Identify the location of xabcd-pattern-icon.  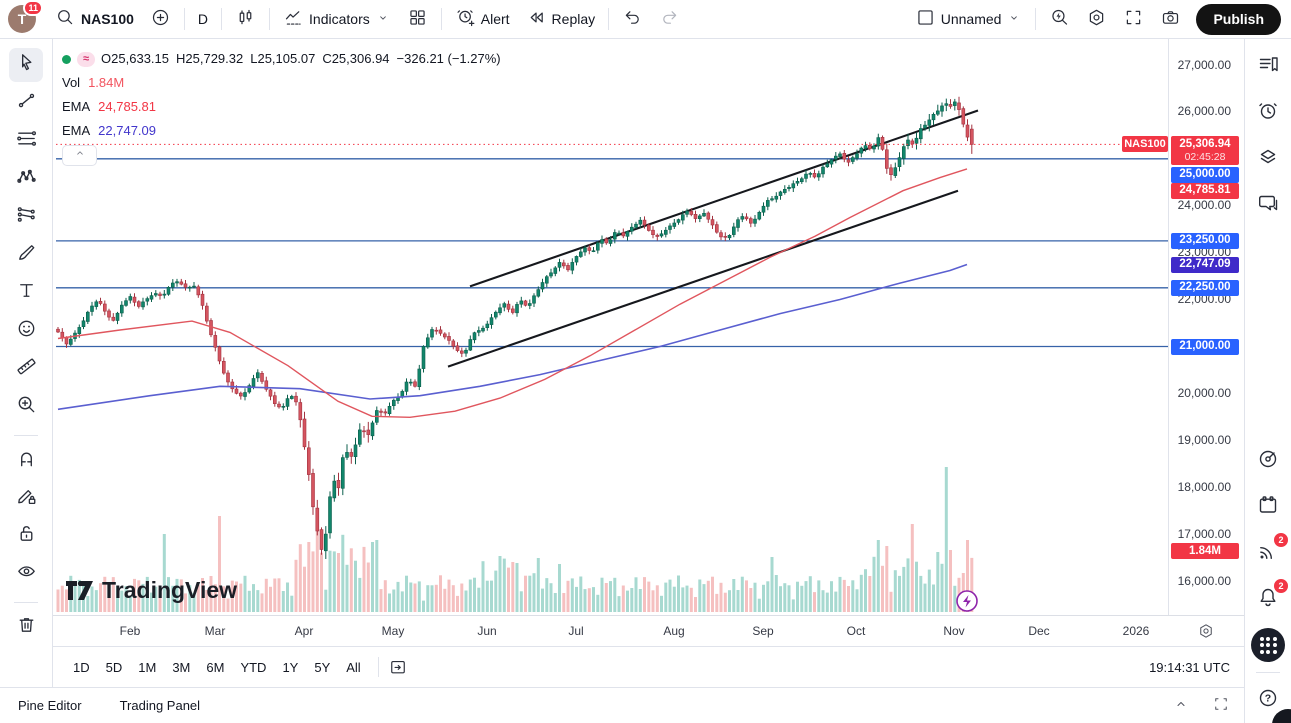
(26, 179).